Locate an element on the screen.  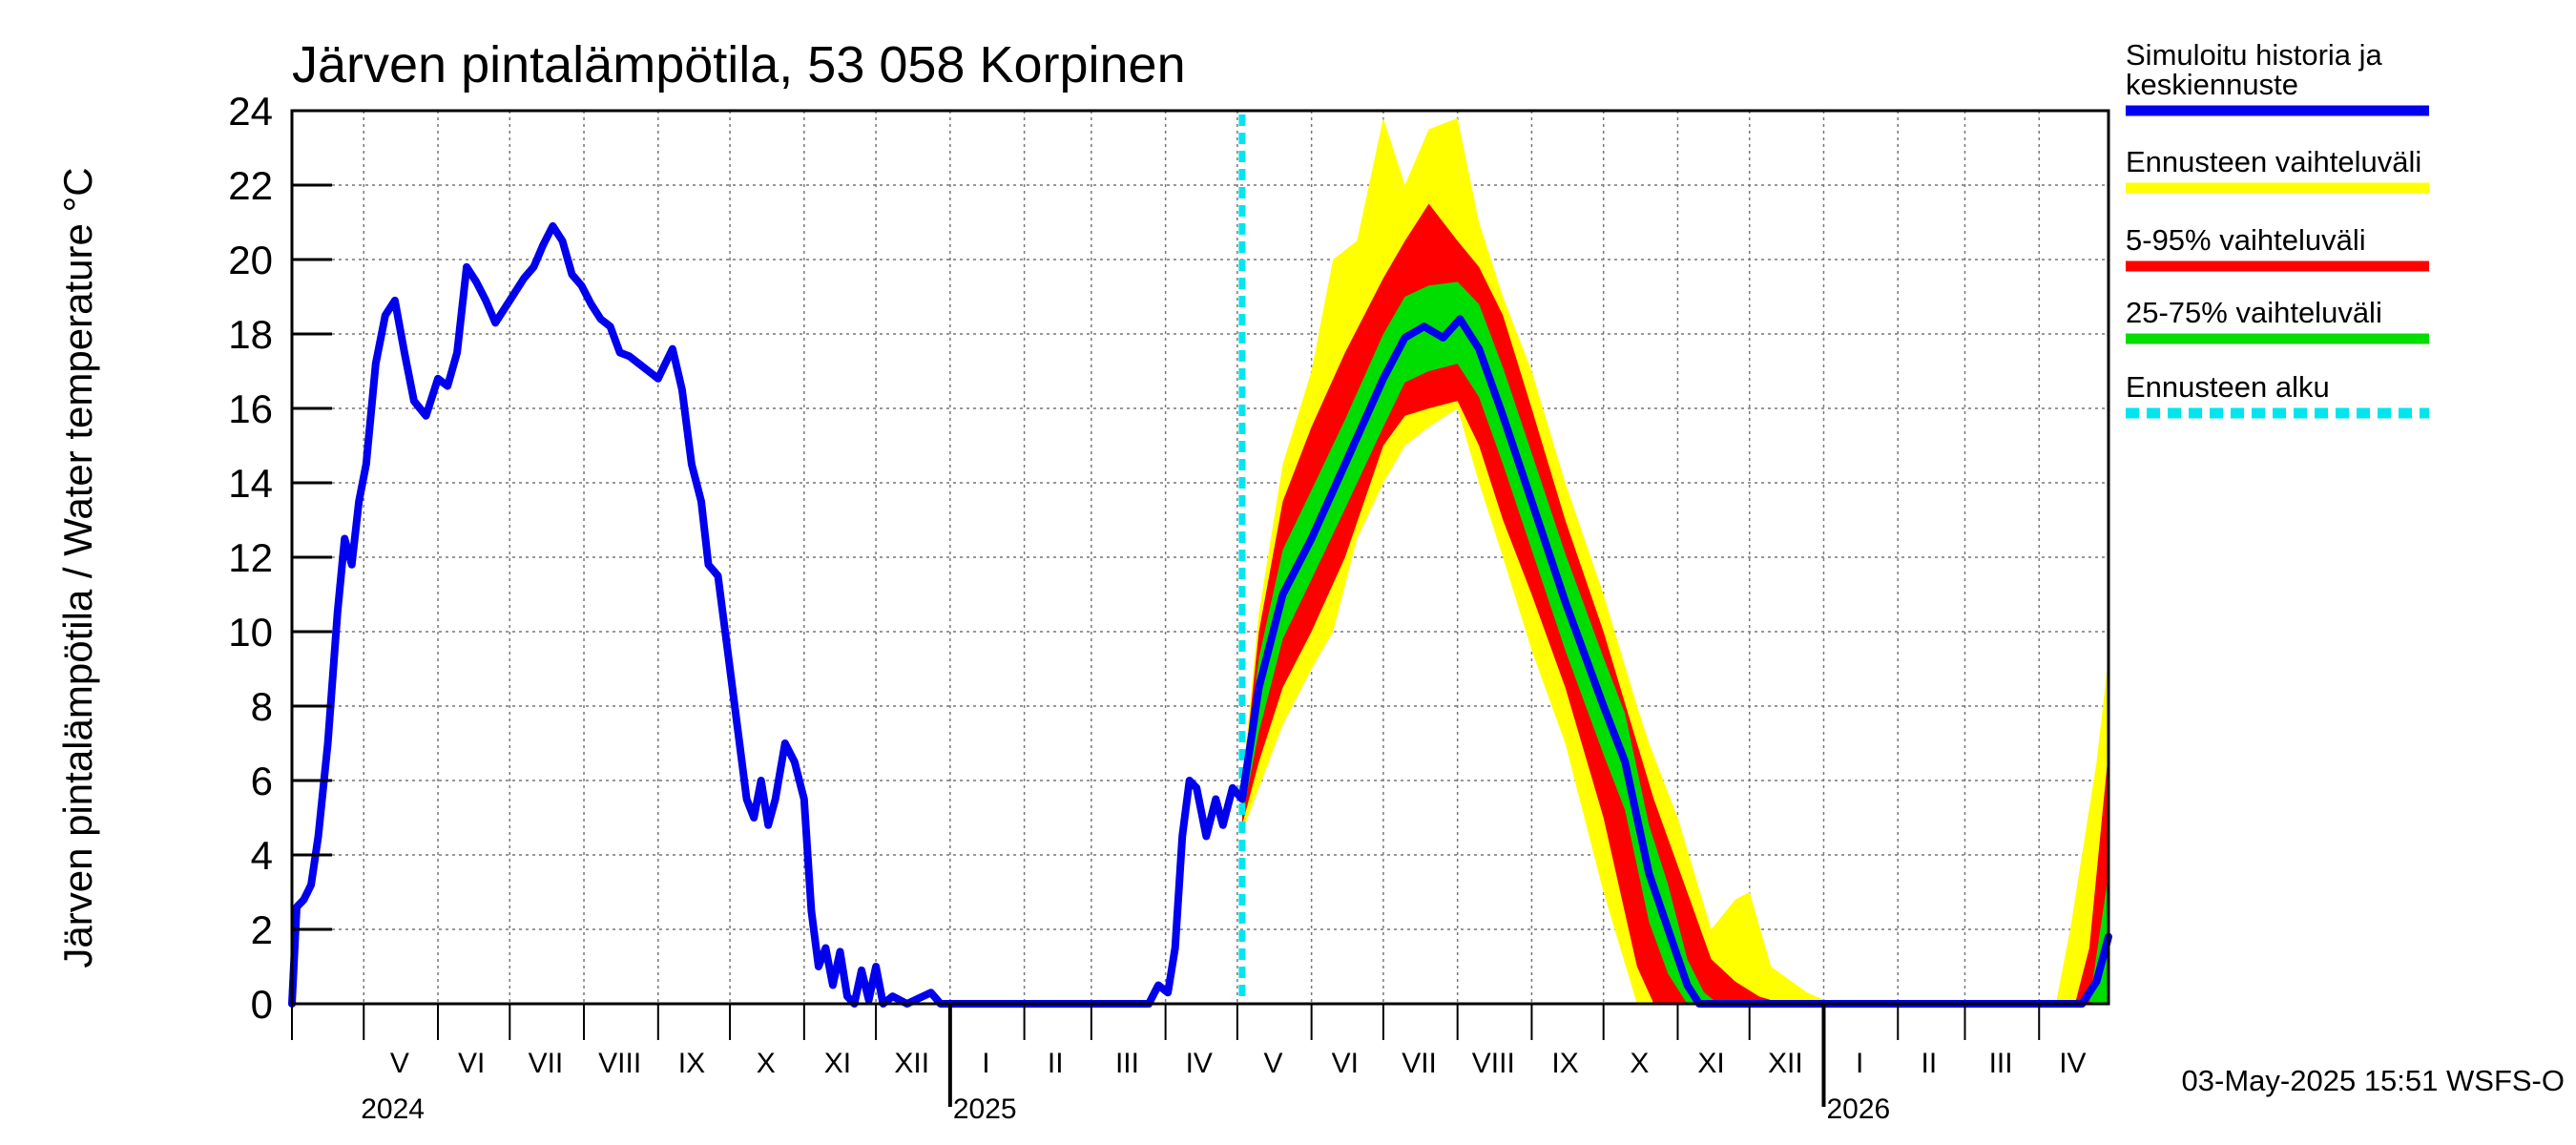
y-tick-label: 18 is located at coordinates (250, 335).